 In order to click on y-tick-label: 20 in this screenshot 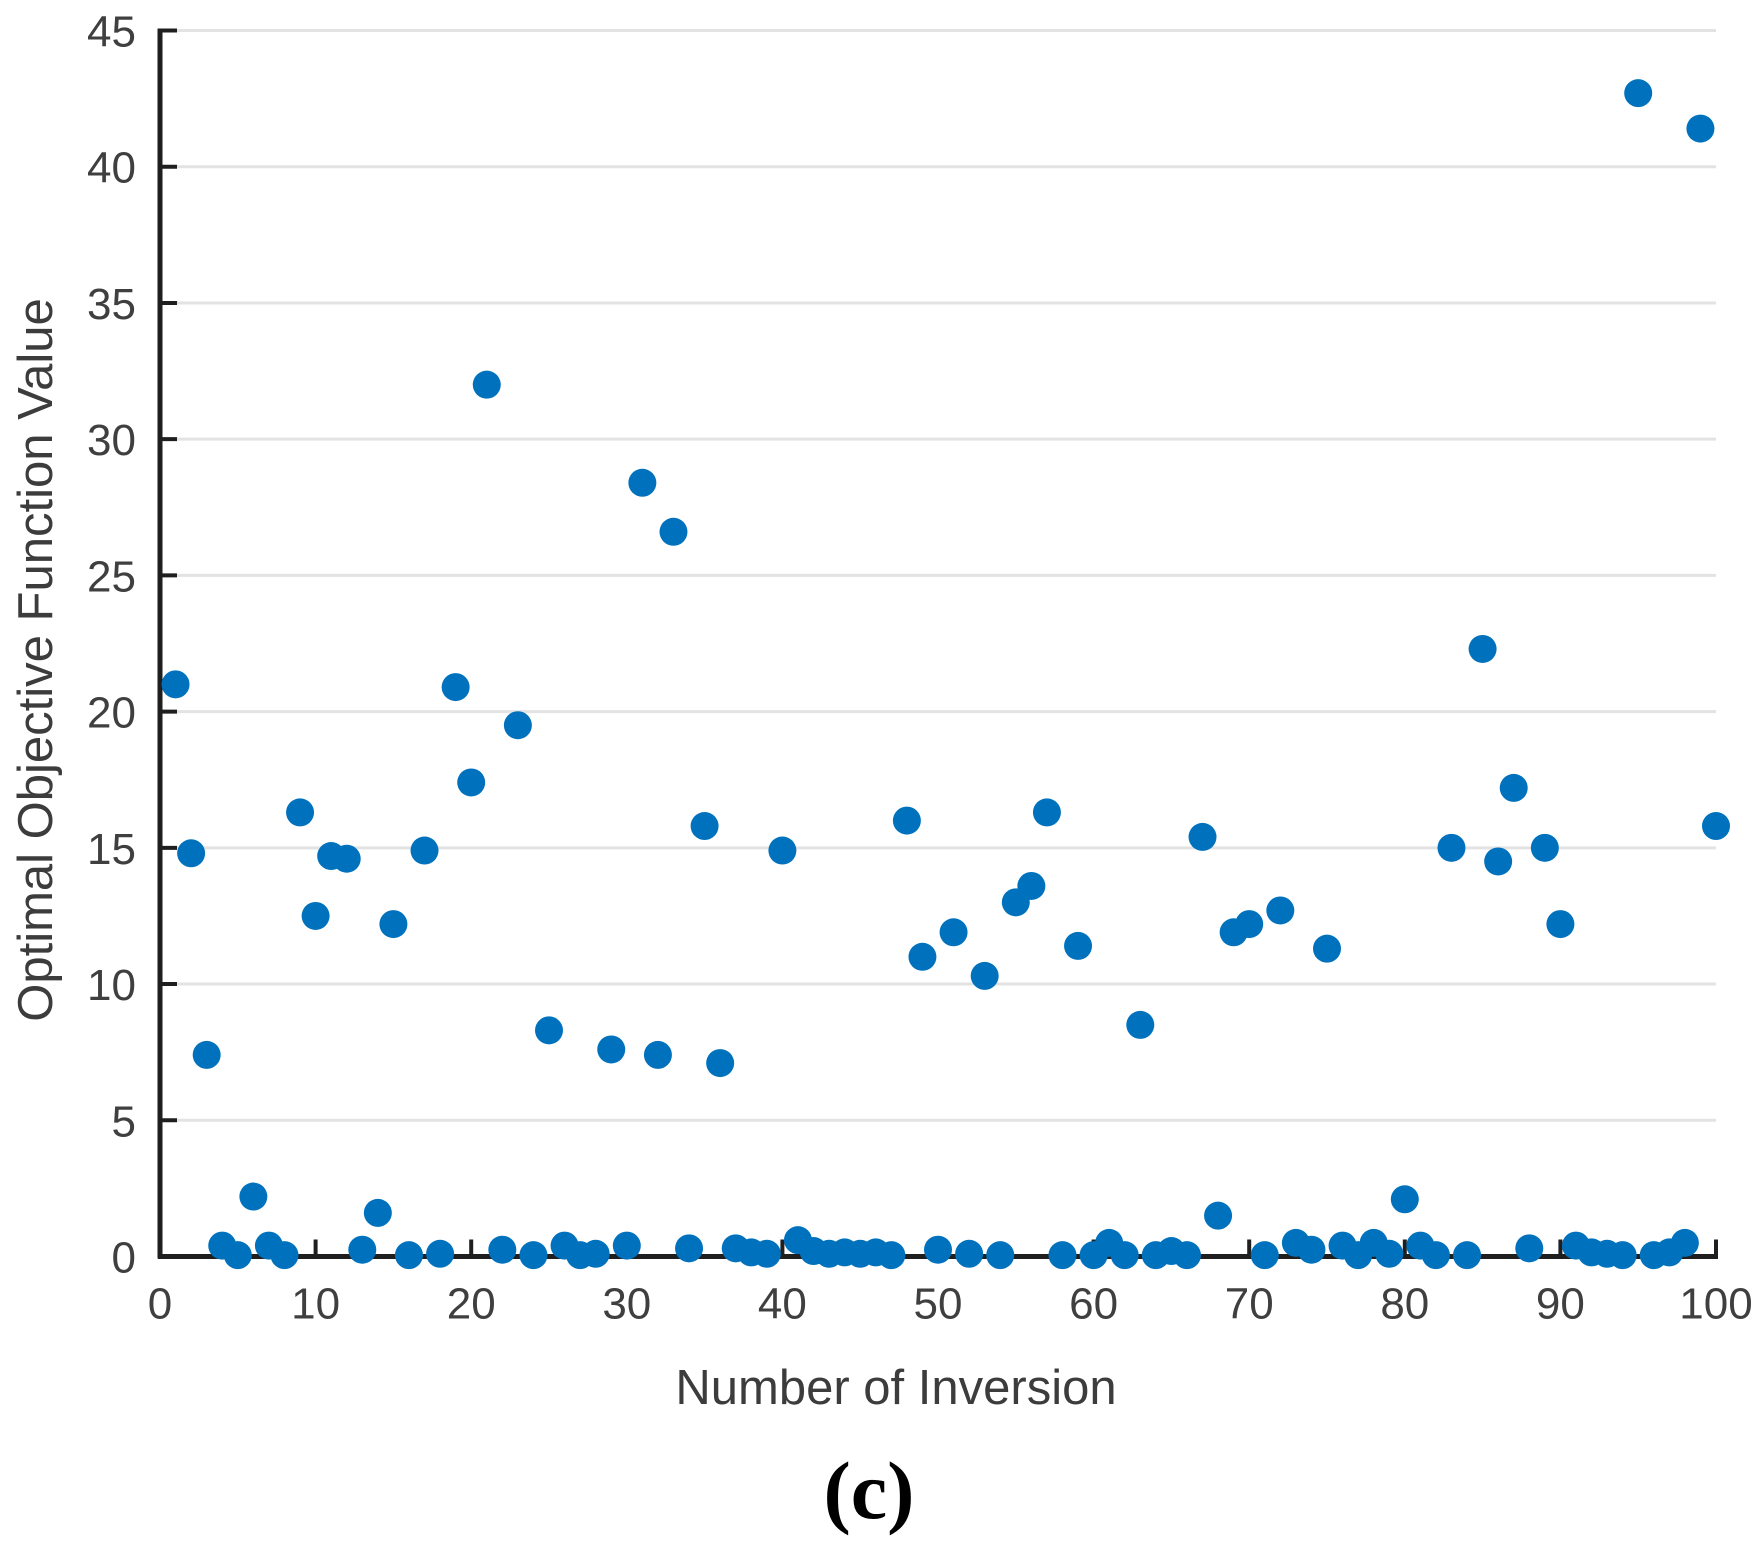, I will do `click(111, 713)`.